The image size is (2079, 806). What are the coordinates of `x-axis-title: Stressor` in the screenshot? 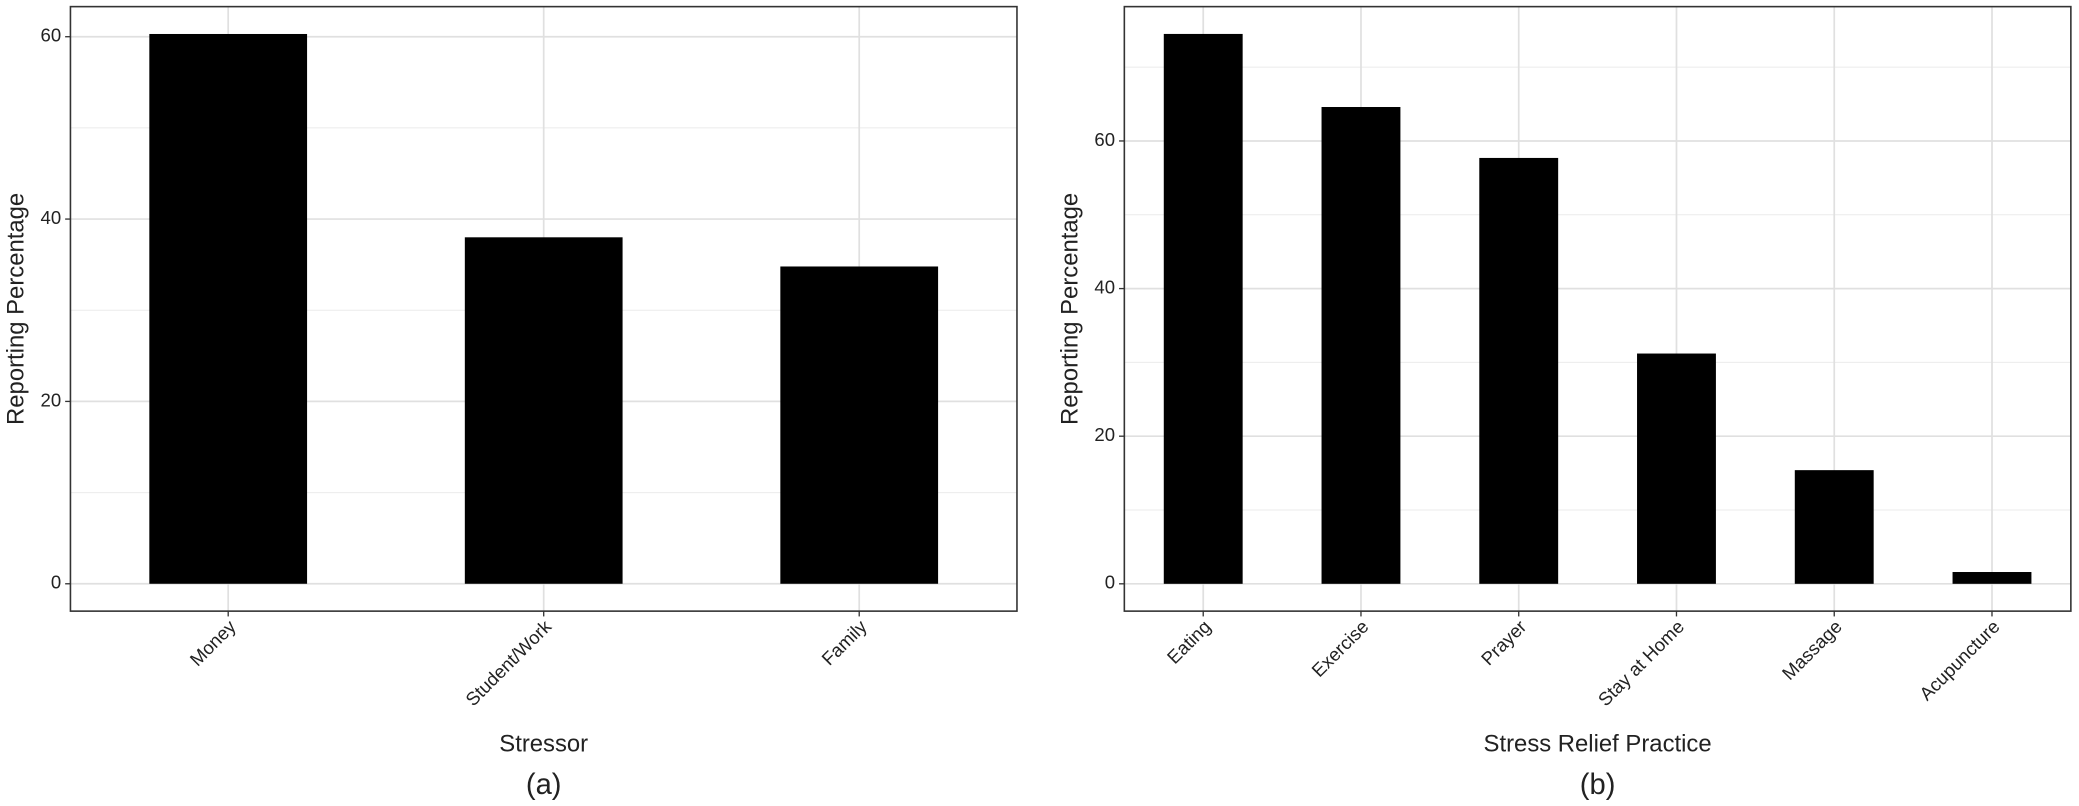 It's located at (543, 743).